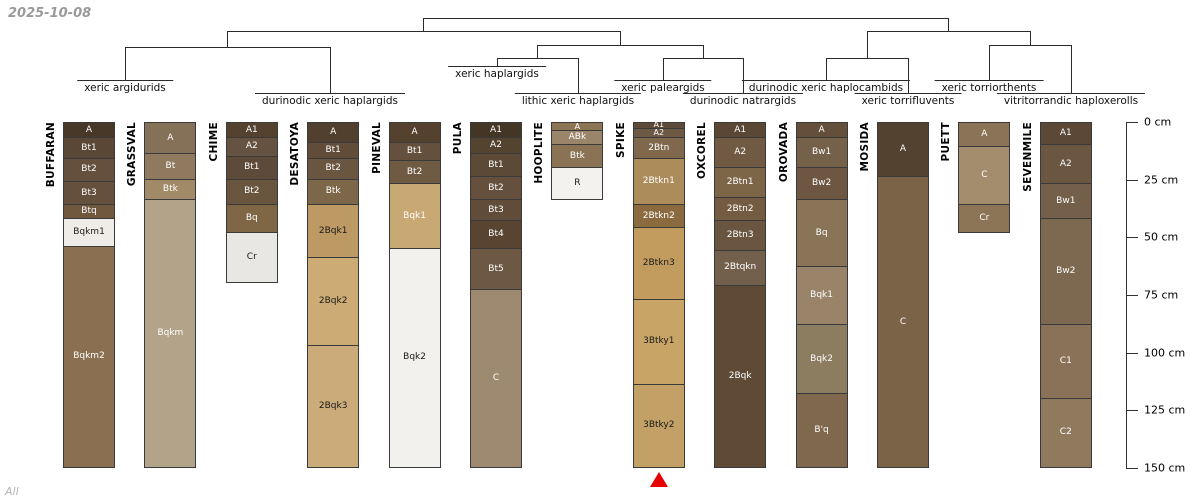 Image resolution: width=1200 pixels, height=500 pixels. What do you see at coordinates (89, 130) in the screenshot?
I see `horizon-buffaran-a: A` at bounding box center [89, 130].